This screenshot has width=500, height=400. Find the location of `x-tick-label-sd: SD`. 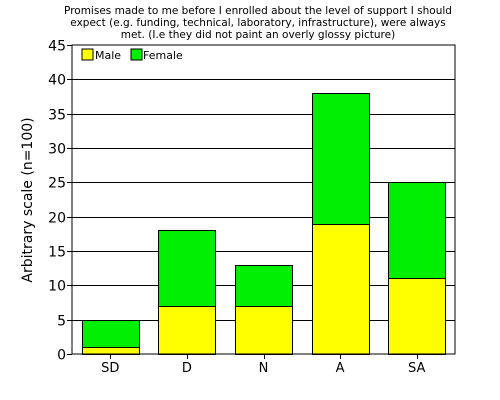

x-tick-label-sd: SD is located at coordinates (110, 368).